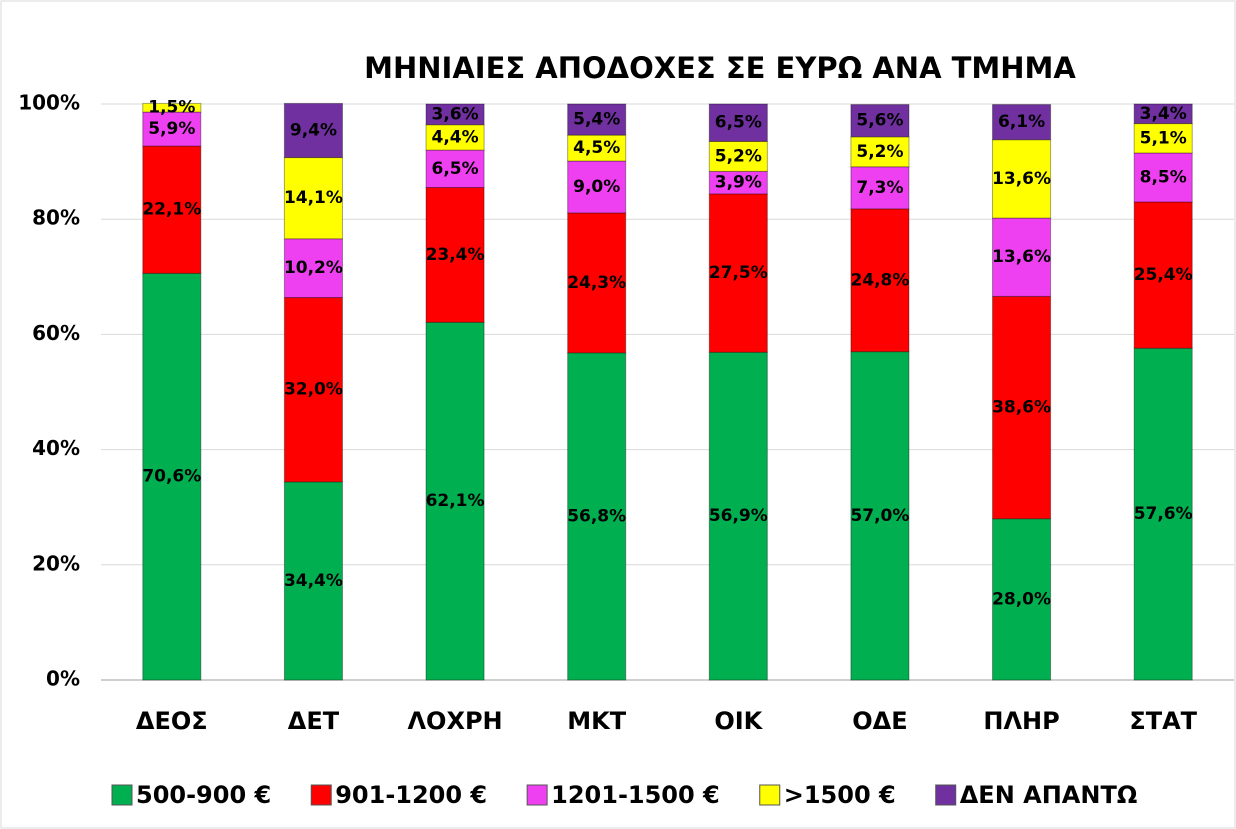 The width and height of the screenshot is (1236, 829). I want to click on x-tick-label: ΔΕΤ, so click(314, 721).